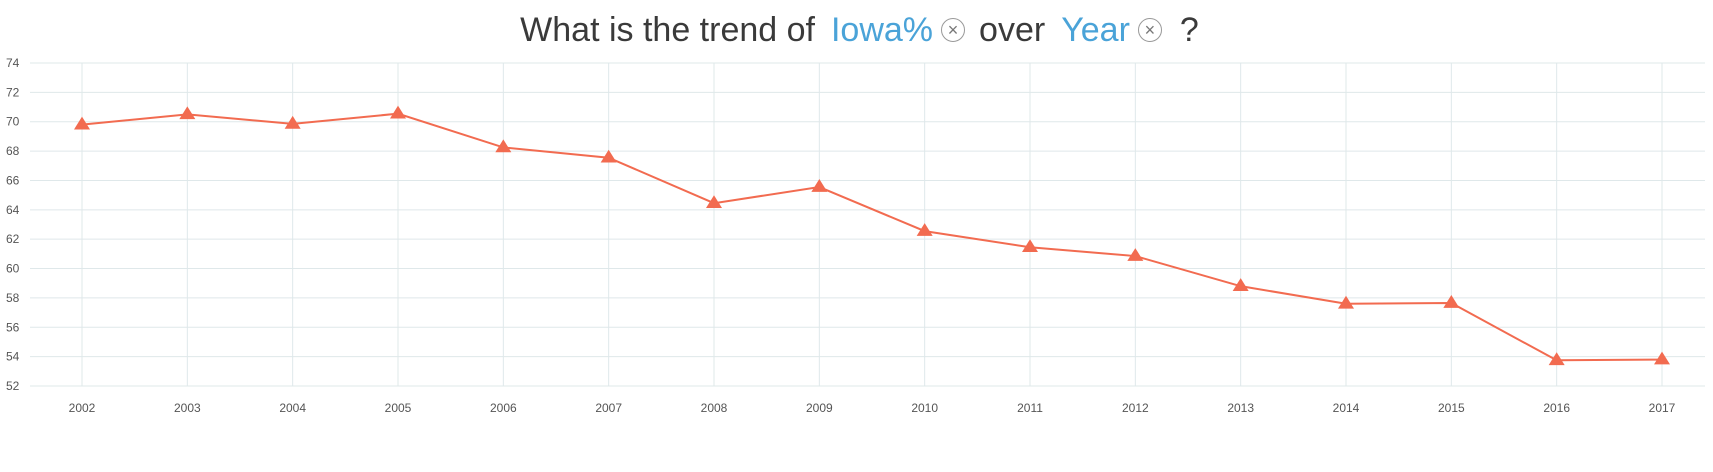  What do you see at coordinates (1556, 408) in the screenshot?
I see `x-tick-label: 2016` at bounding box center [1556, 408].